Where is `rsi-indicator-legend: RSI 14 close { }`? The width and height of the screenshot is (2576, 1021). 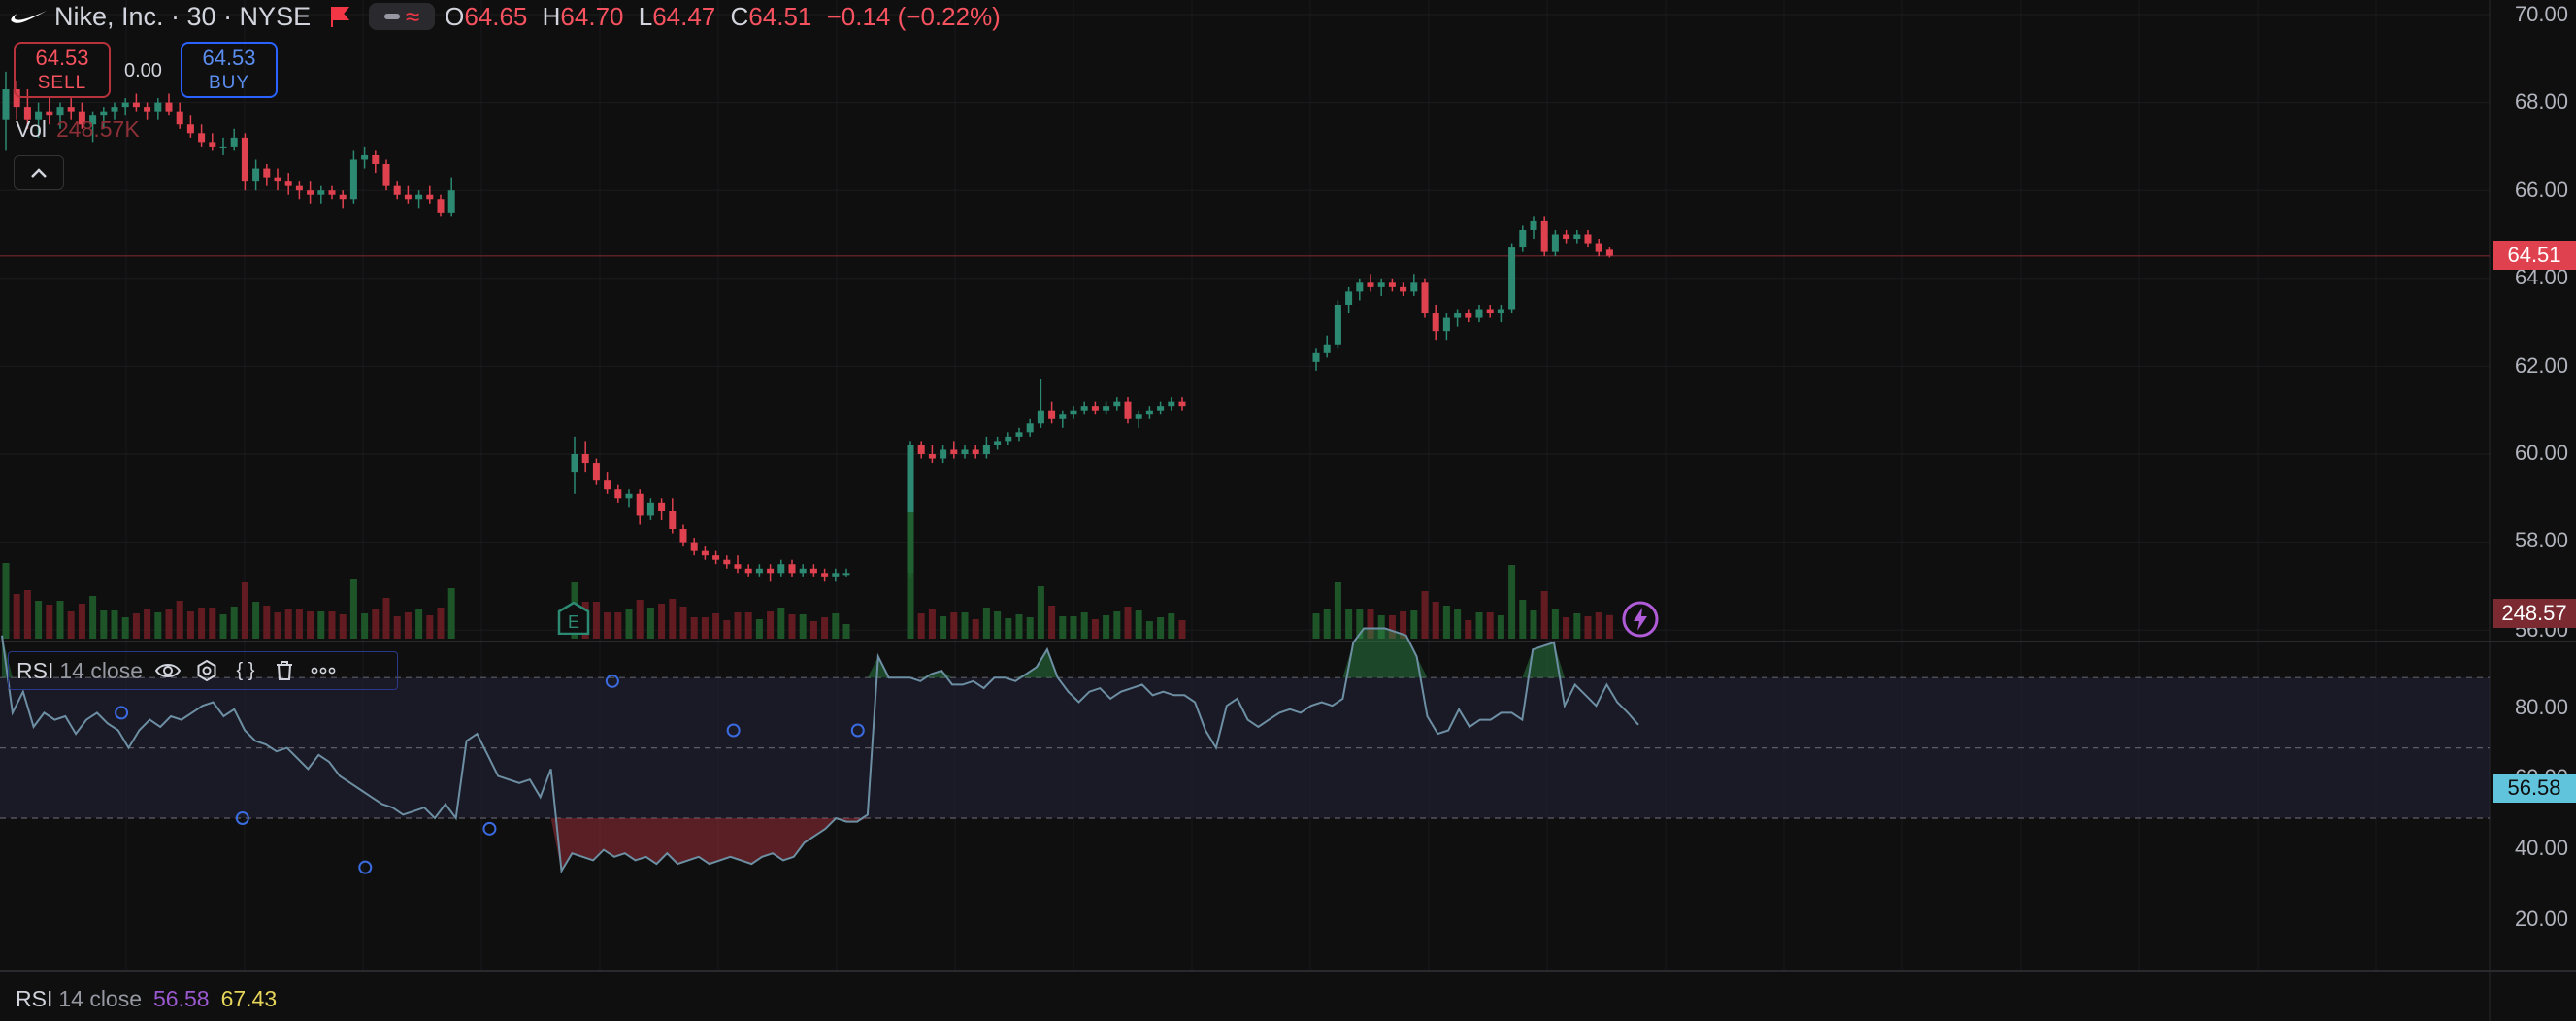 rsi-indicator-legend: RSI 14 close { } is located at coordinates (203, 671).